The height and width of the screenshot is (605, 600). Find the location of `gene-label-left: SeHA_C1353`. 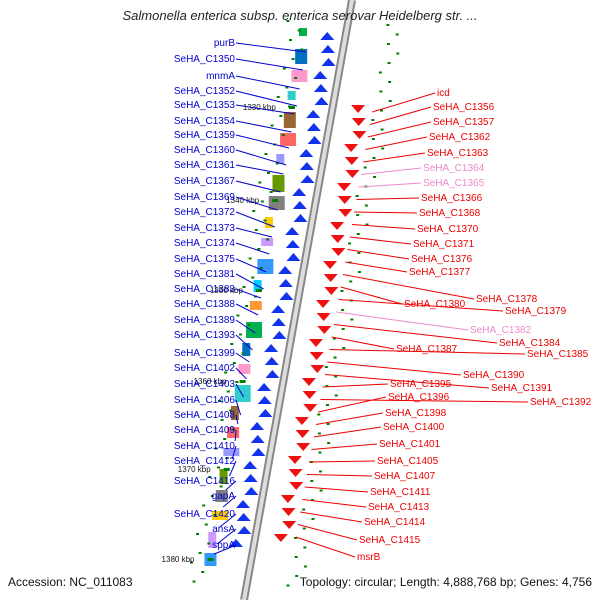

gene-label-left: SeHA_C1353 is located at coordinates (205, 105).